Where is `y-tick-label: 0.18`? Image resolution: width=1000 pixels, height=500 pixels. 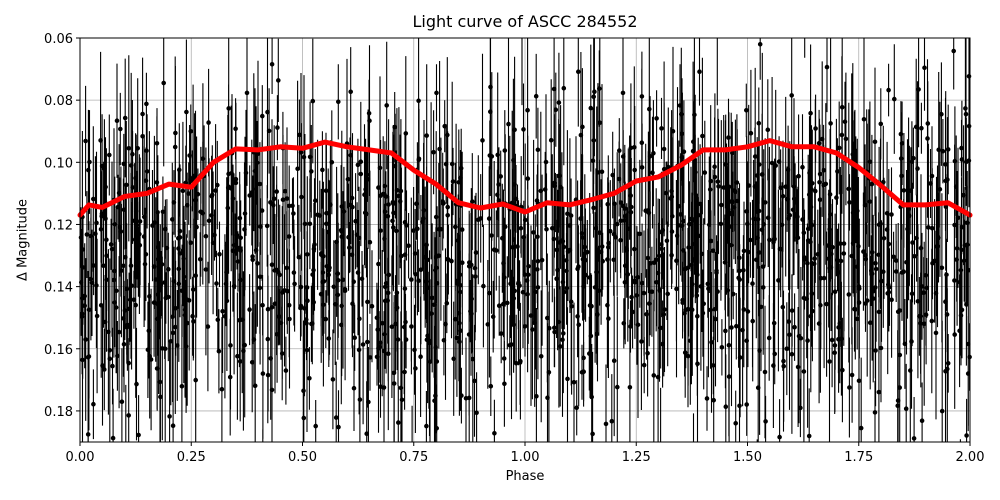 y-tick-label: 0.18 is located at coordinates (58, 412).